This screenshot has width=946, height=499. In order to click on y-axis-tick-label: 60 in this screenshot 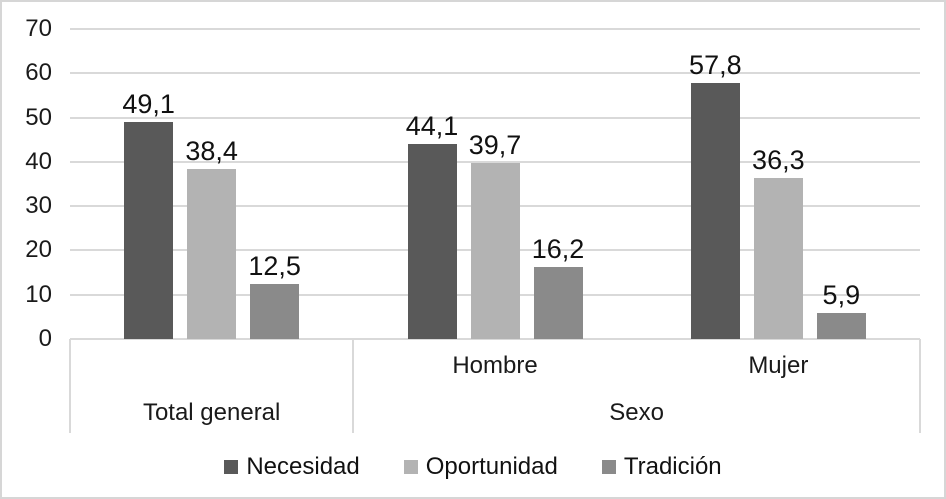, I will do `click(38, 73)`.